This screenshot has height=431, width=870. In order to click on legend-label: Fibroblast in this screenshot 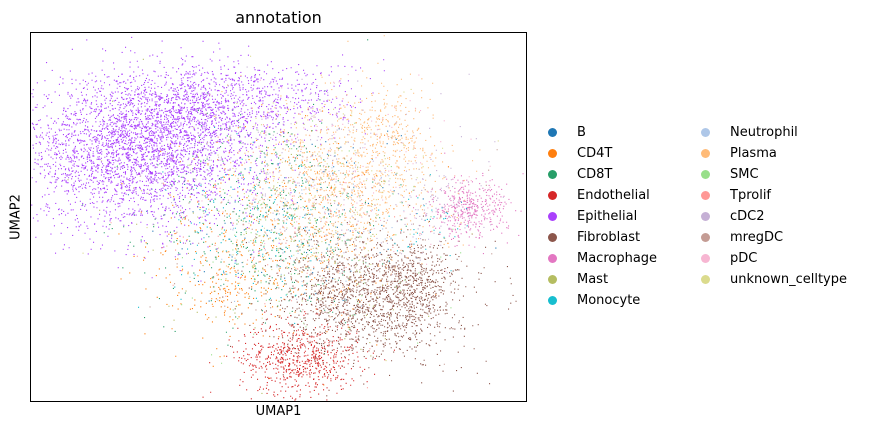, I will do `click(609, 237)`.